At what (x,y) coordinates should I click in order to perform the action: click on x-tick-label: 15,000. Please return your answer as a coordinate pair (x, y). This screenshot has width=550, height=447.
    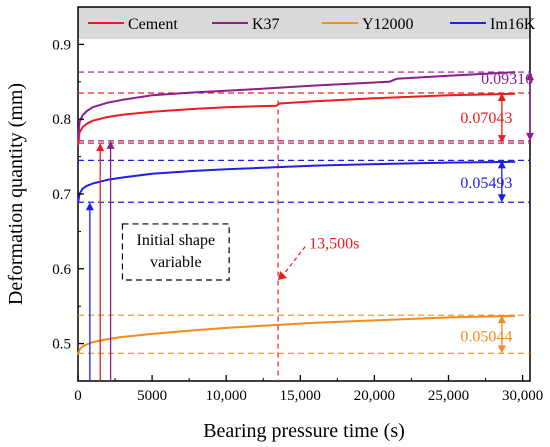
    Looking at the image, I should click on (300, 396).